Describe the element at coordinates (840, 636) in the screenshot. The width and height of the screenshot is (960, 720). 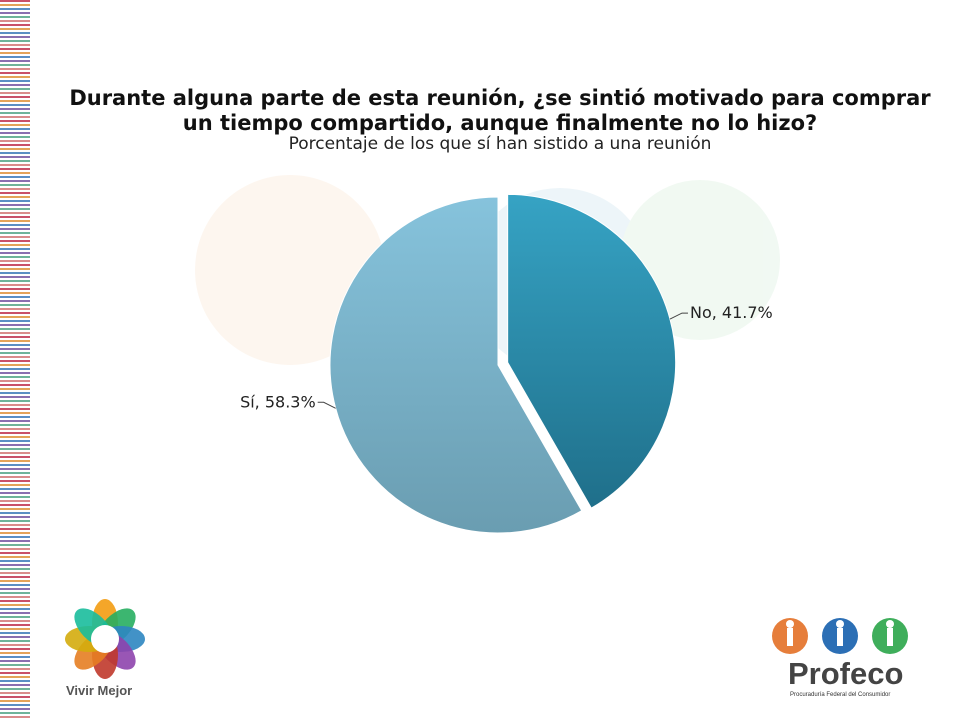
I see `profeco-logo-icon` at that location.